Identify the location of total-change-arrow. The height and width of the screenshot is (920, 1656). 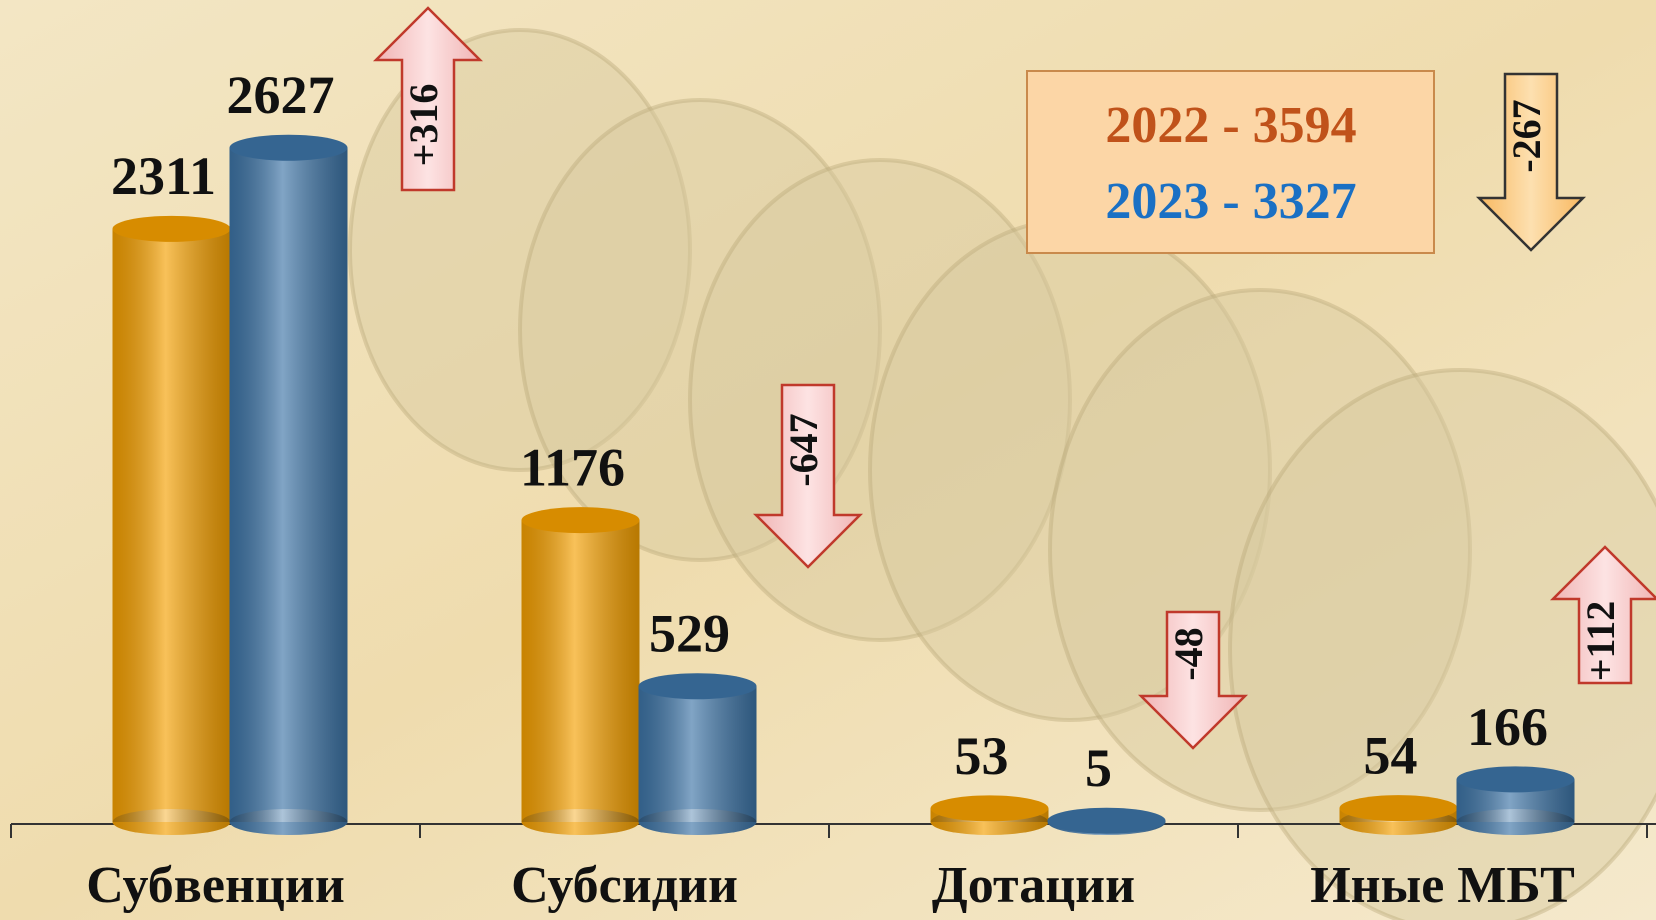
(1531, 162).